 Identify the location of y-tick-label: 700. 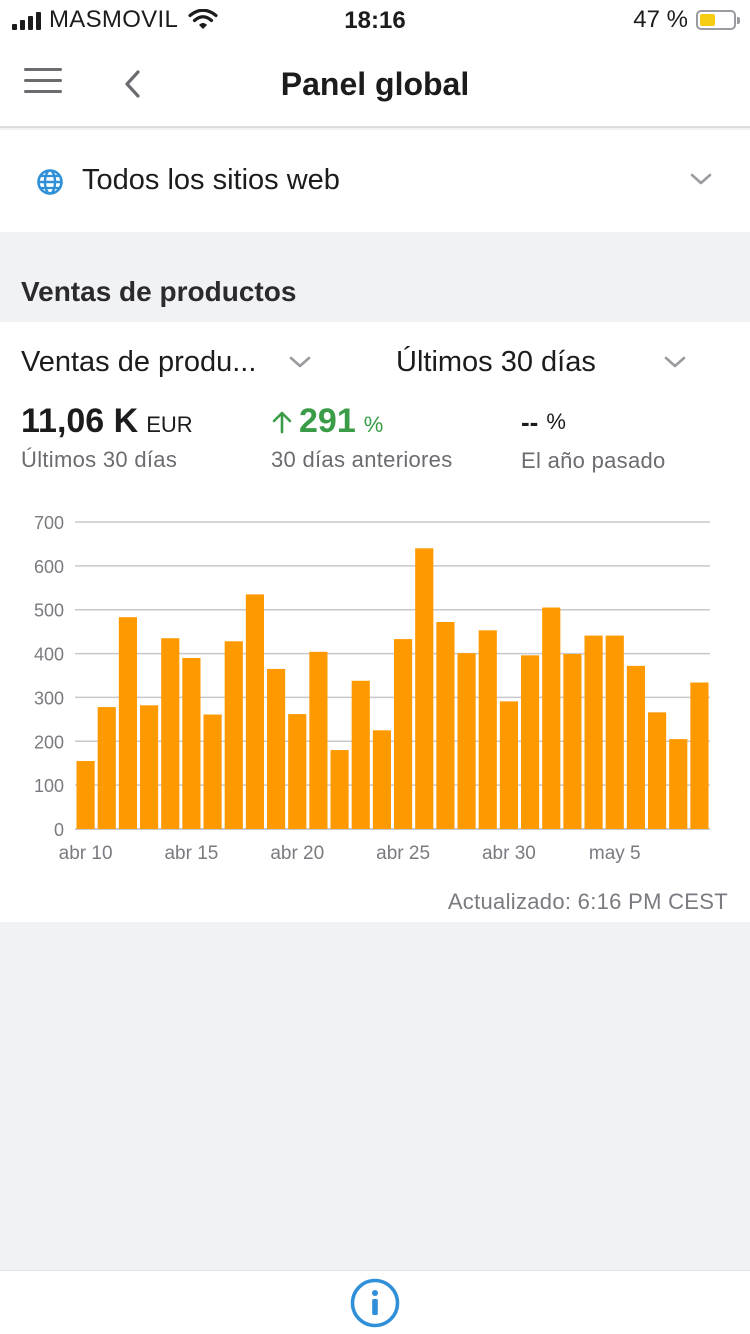
(49, 523).